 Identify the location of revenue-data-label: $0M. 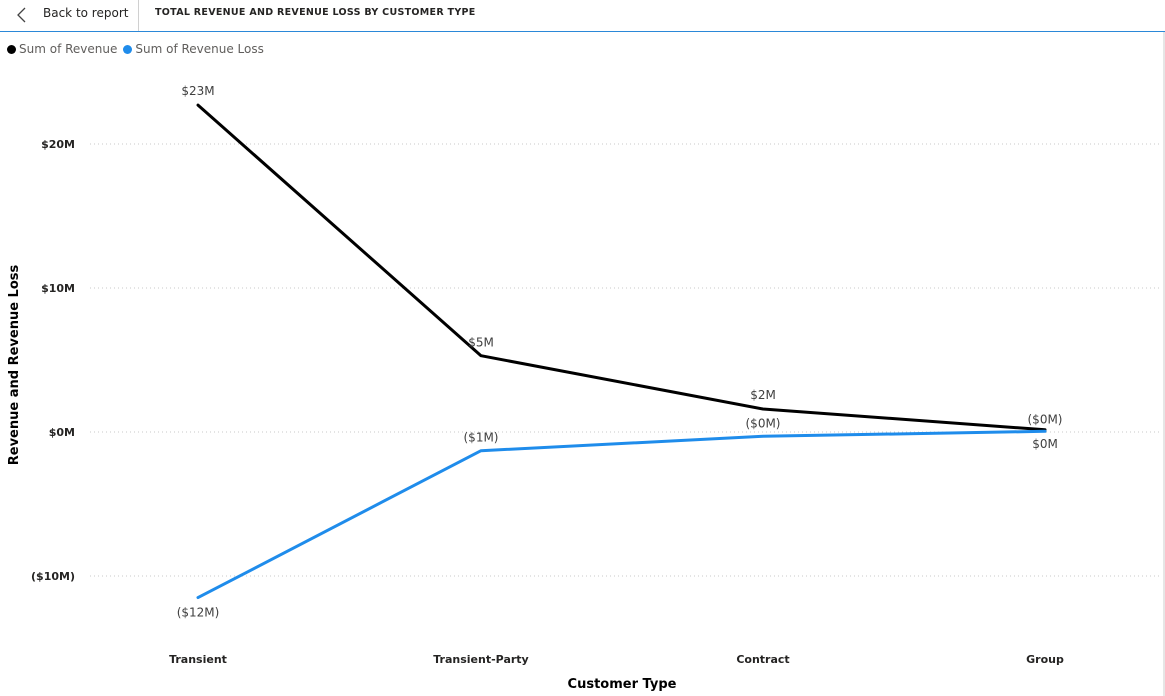
(1045, 444).